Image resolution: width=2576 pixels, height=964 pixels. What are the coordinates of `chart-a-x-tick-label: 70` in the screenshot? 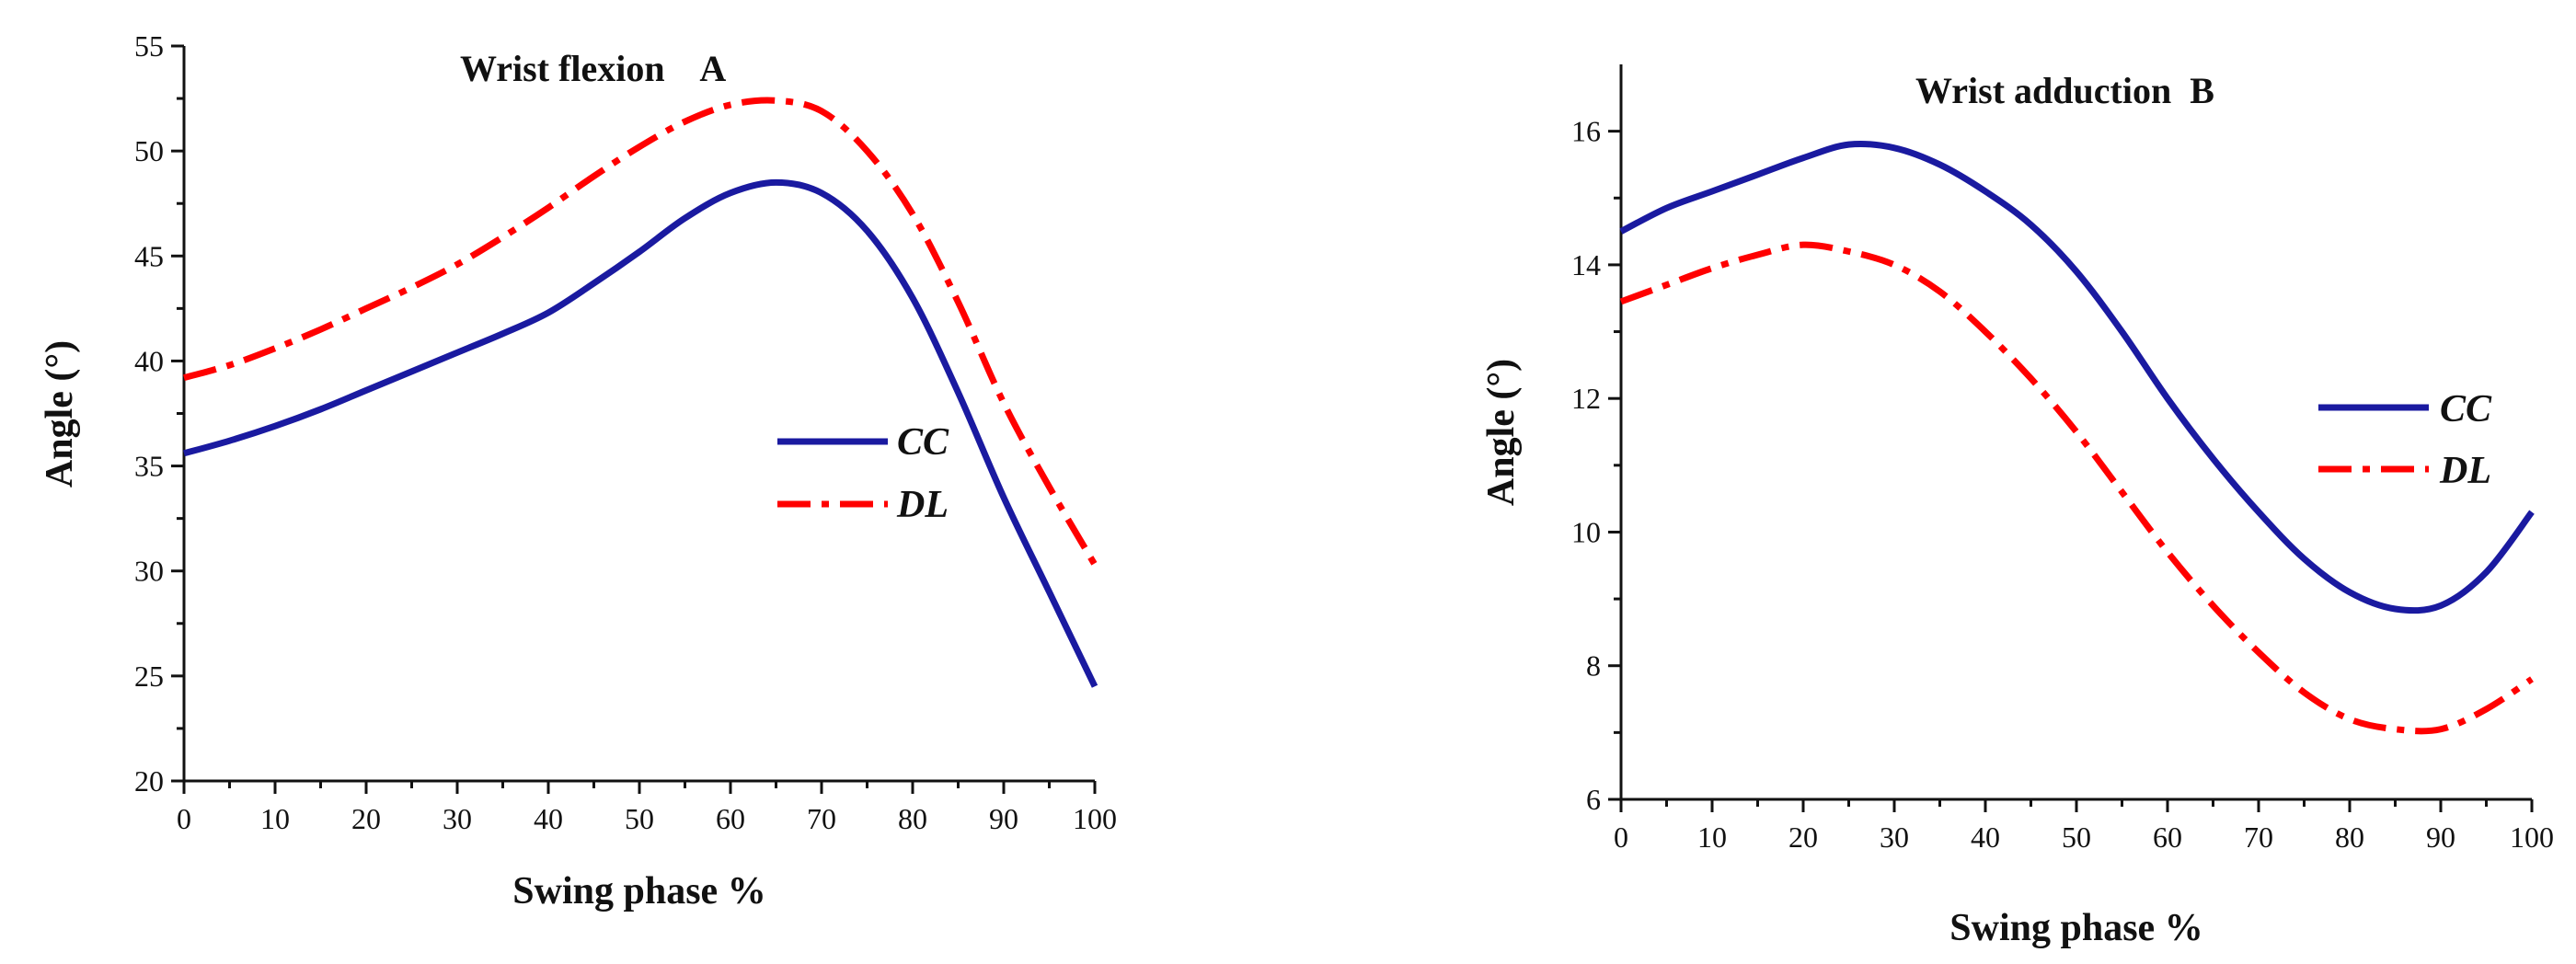 It's located at (821, 818).